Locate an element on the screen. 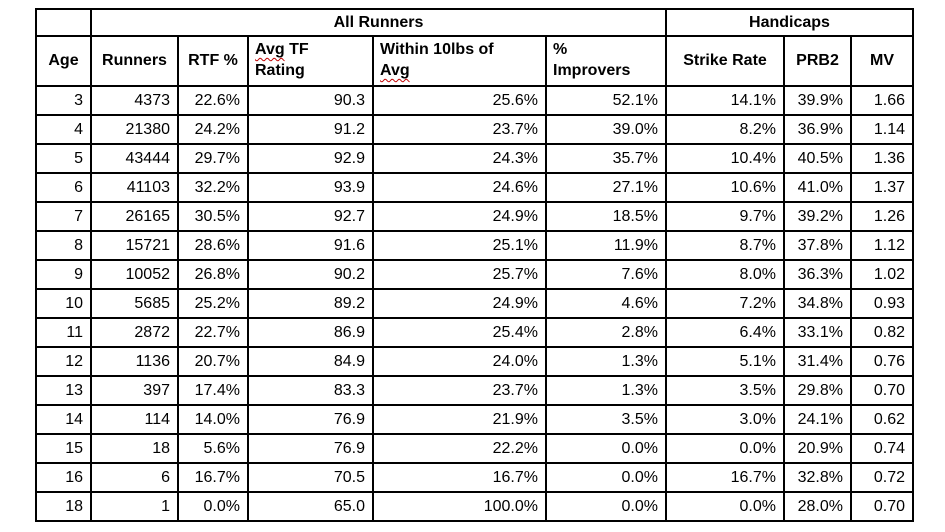 This screenshot has height=532, width=945. cell-rtf: 20.7% is located at coordinates (213, 361).